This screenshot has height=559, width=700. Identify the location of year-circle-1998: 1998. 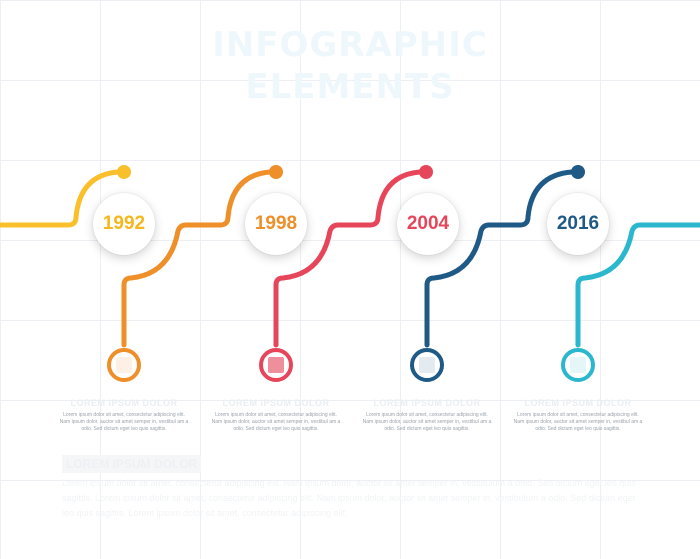
(276, 224).